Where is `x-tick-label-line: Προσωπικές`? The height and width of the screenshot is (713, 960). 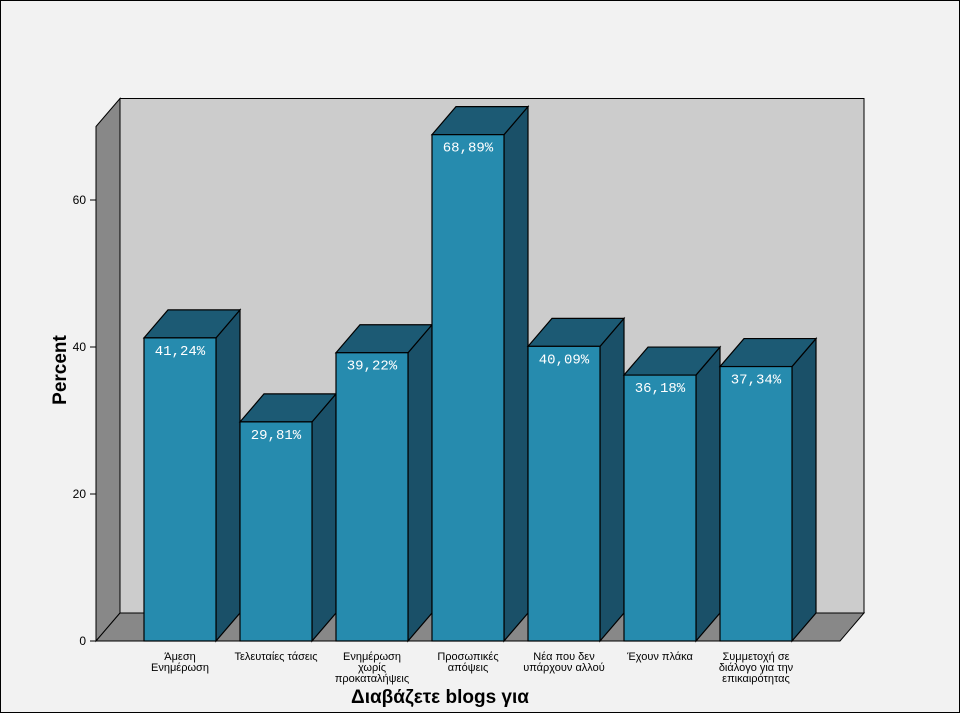 x-tick-label-line: Προσωπικές is located at coordinates (467, 657).